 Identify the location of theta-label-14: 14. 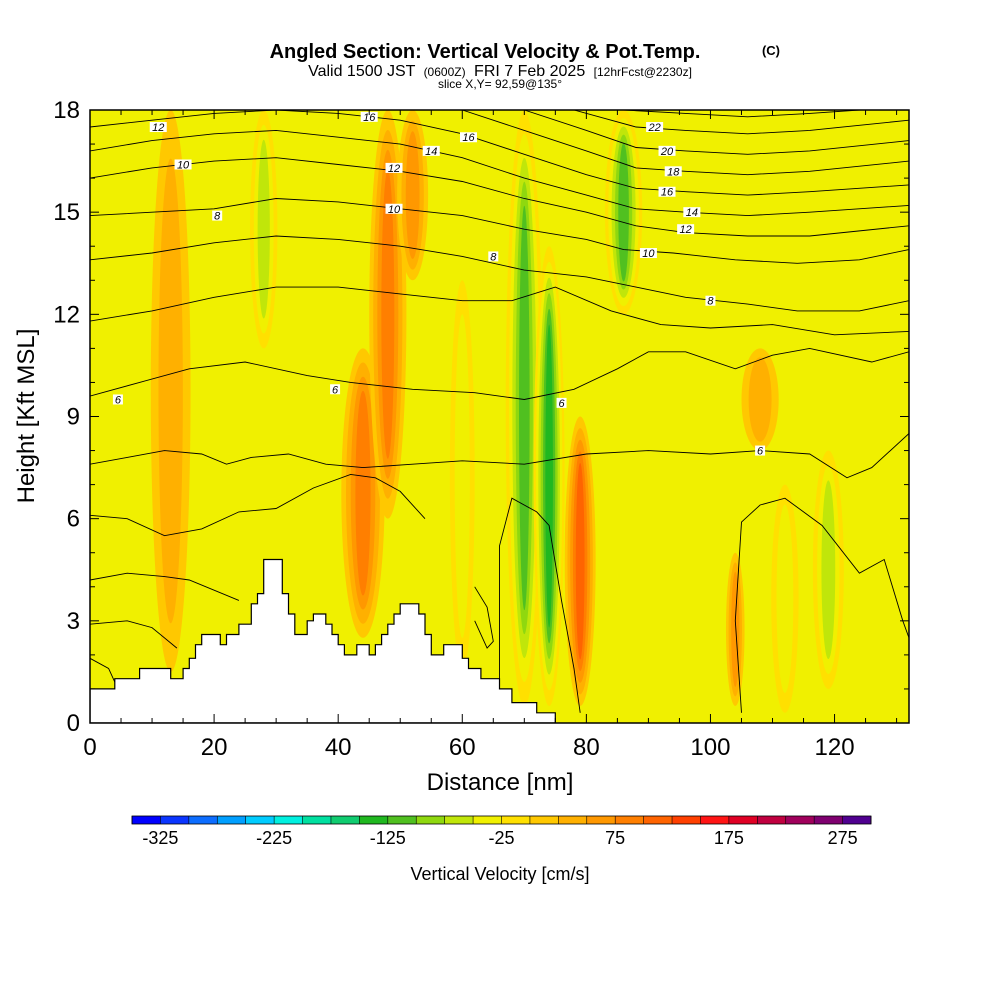
(692, 213).